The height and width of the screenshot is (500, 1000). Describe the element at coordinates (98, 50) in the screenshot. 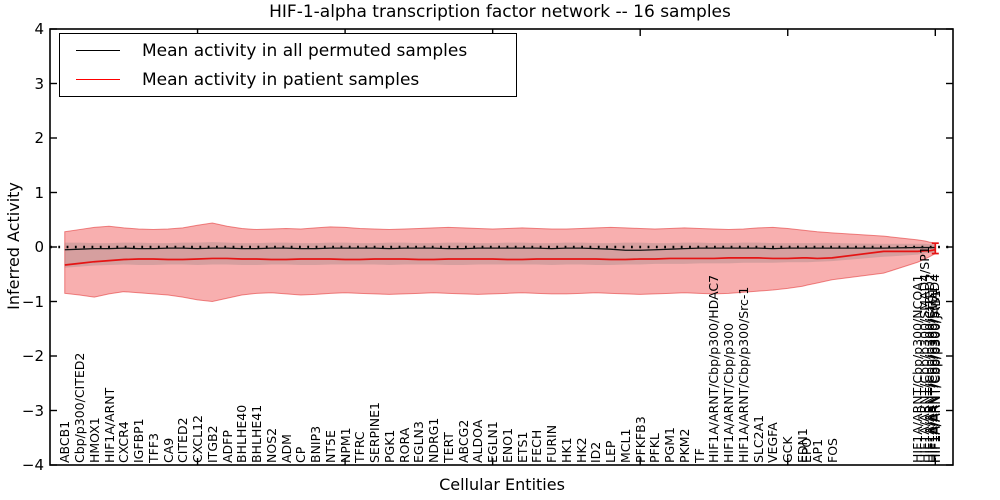

I see `legend-line-sample-black` at that location.